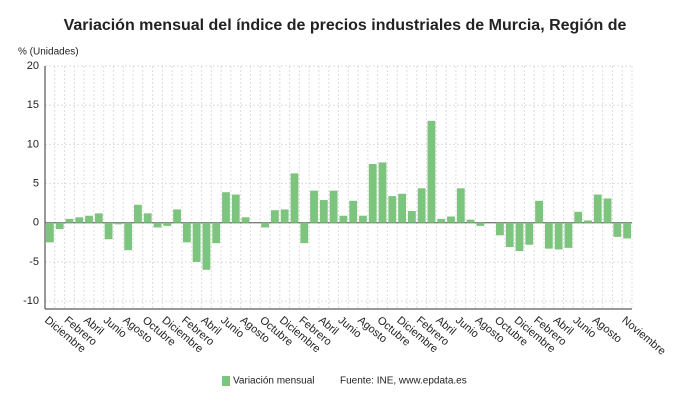 The image size is (690, 406). Describe the element at coordinates (33, 66) in the screenshot. I see `y-tick-label: 20` at that location.